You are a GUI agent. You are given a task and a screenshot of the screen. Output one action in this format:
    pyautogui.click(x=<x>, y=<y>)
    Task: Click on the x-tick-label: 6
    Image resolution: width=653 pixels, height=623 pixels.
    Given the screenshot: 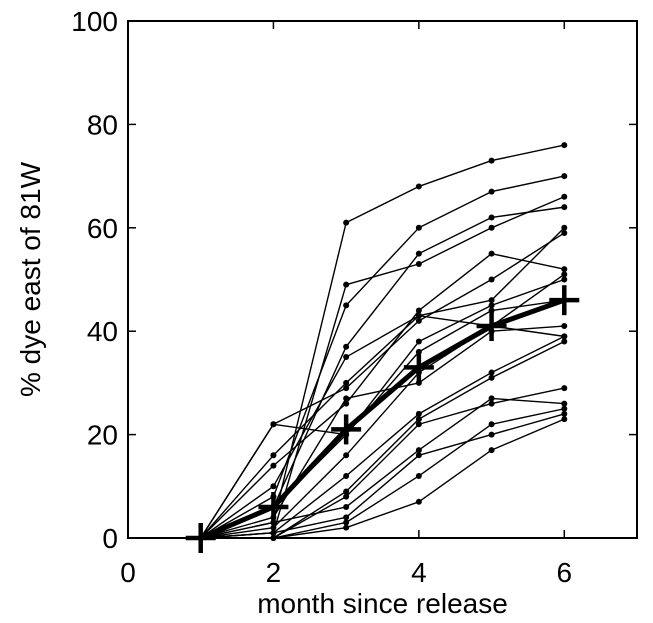 What is the action you would take?
    pyautogui.click(x=564, y=572)
    